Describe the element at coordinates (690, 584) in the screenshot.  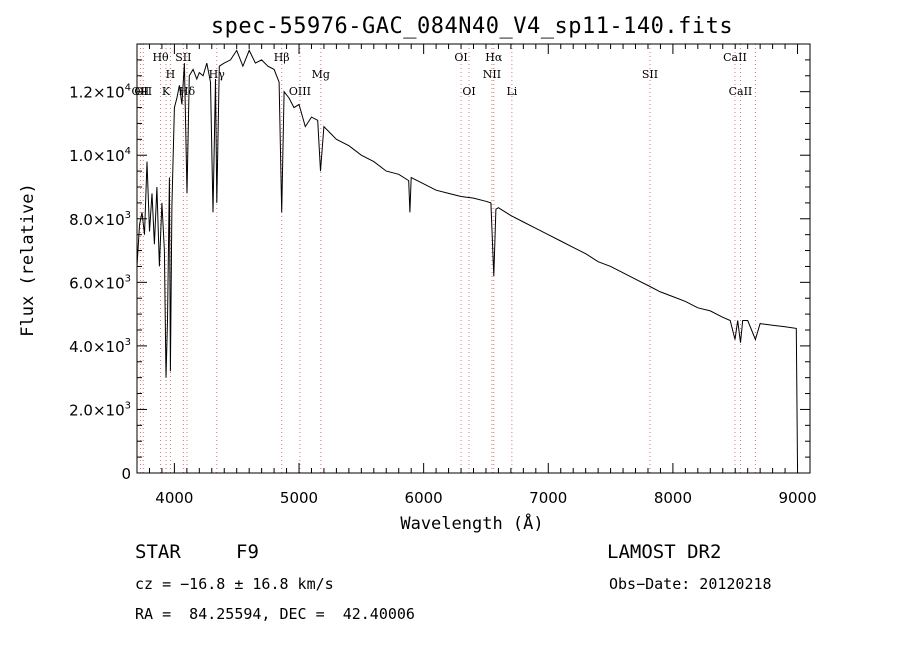
I see `observation-date: Obs−Date: 20120218` at that location.